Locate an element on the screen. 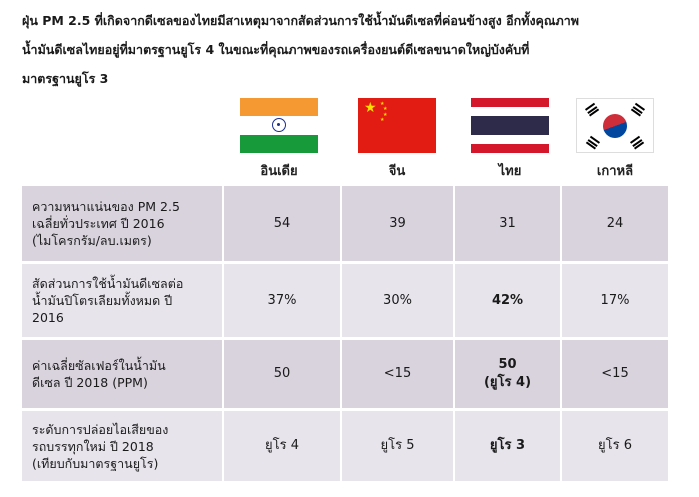 The height and width of the screenshot is (497, 699). value-cell: ยูโร 4 is located at coordinates (282, 446).